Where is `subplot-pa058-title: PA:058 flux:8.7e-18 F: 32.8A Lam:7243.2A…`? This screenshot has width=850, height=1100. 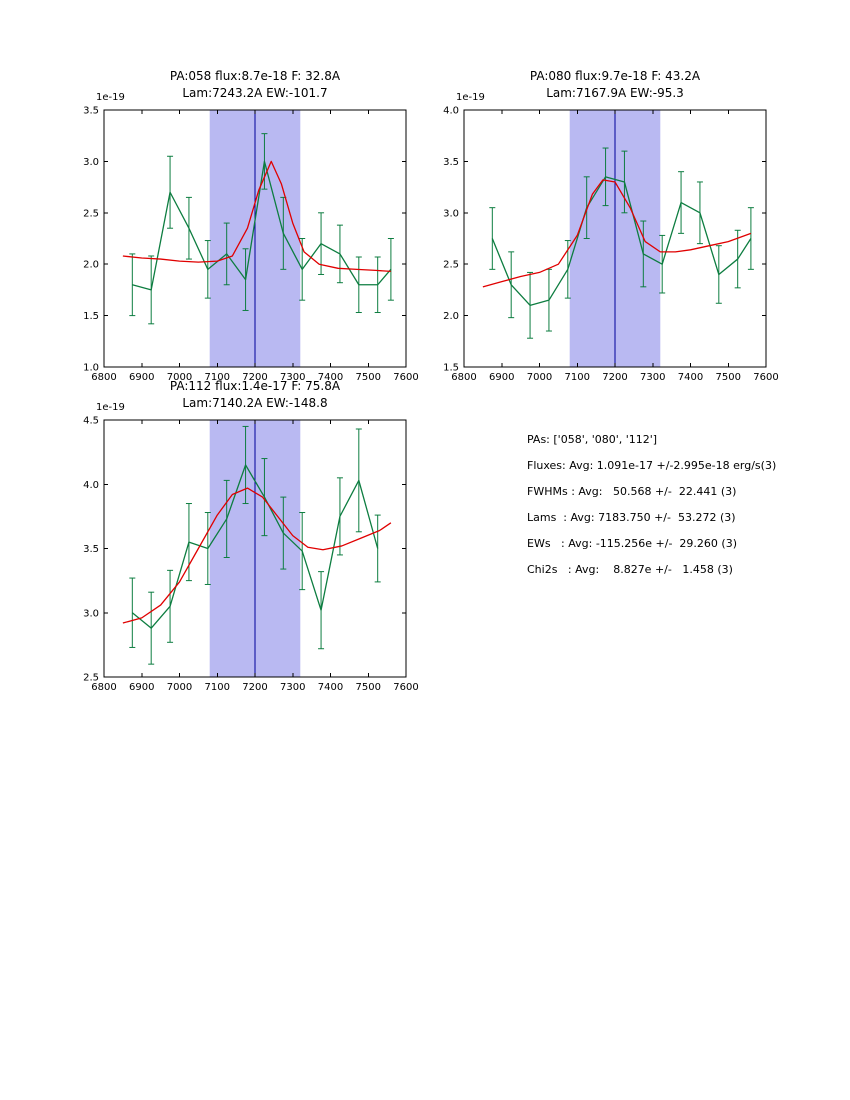
subplot-pa058-title: PA:058 flux:8.7e-18 F: 32.8A Lam:7243.2A… is located at coordinates (255, 85).